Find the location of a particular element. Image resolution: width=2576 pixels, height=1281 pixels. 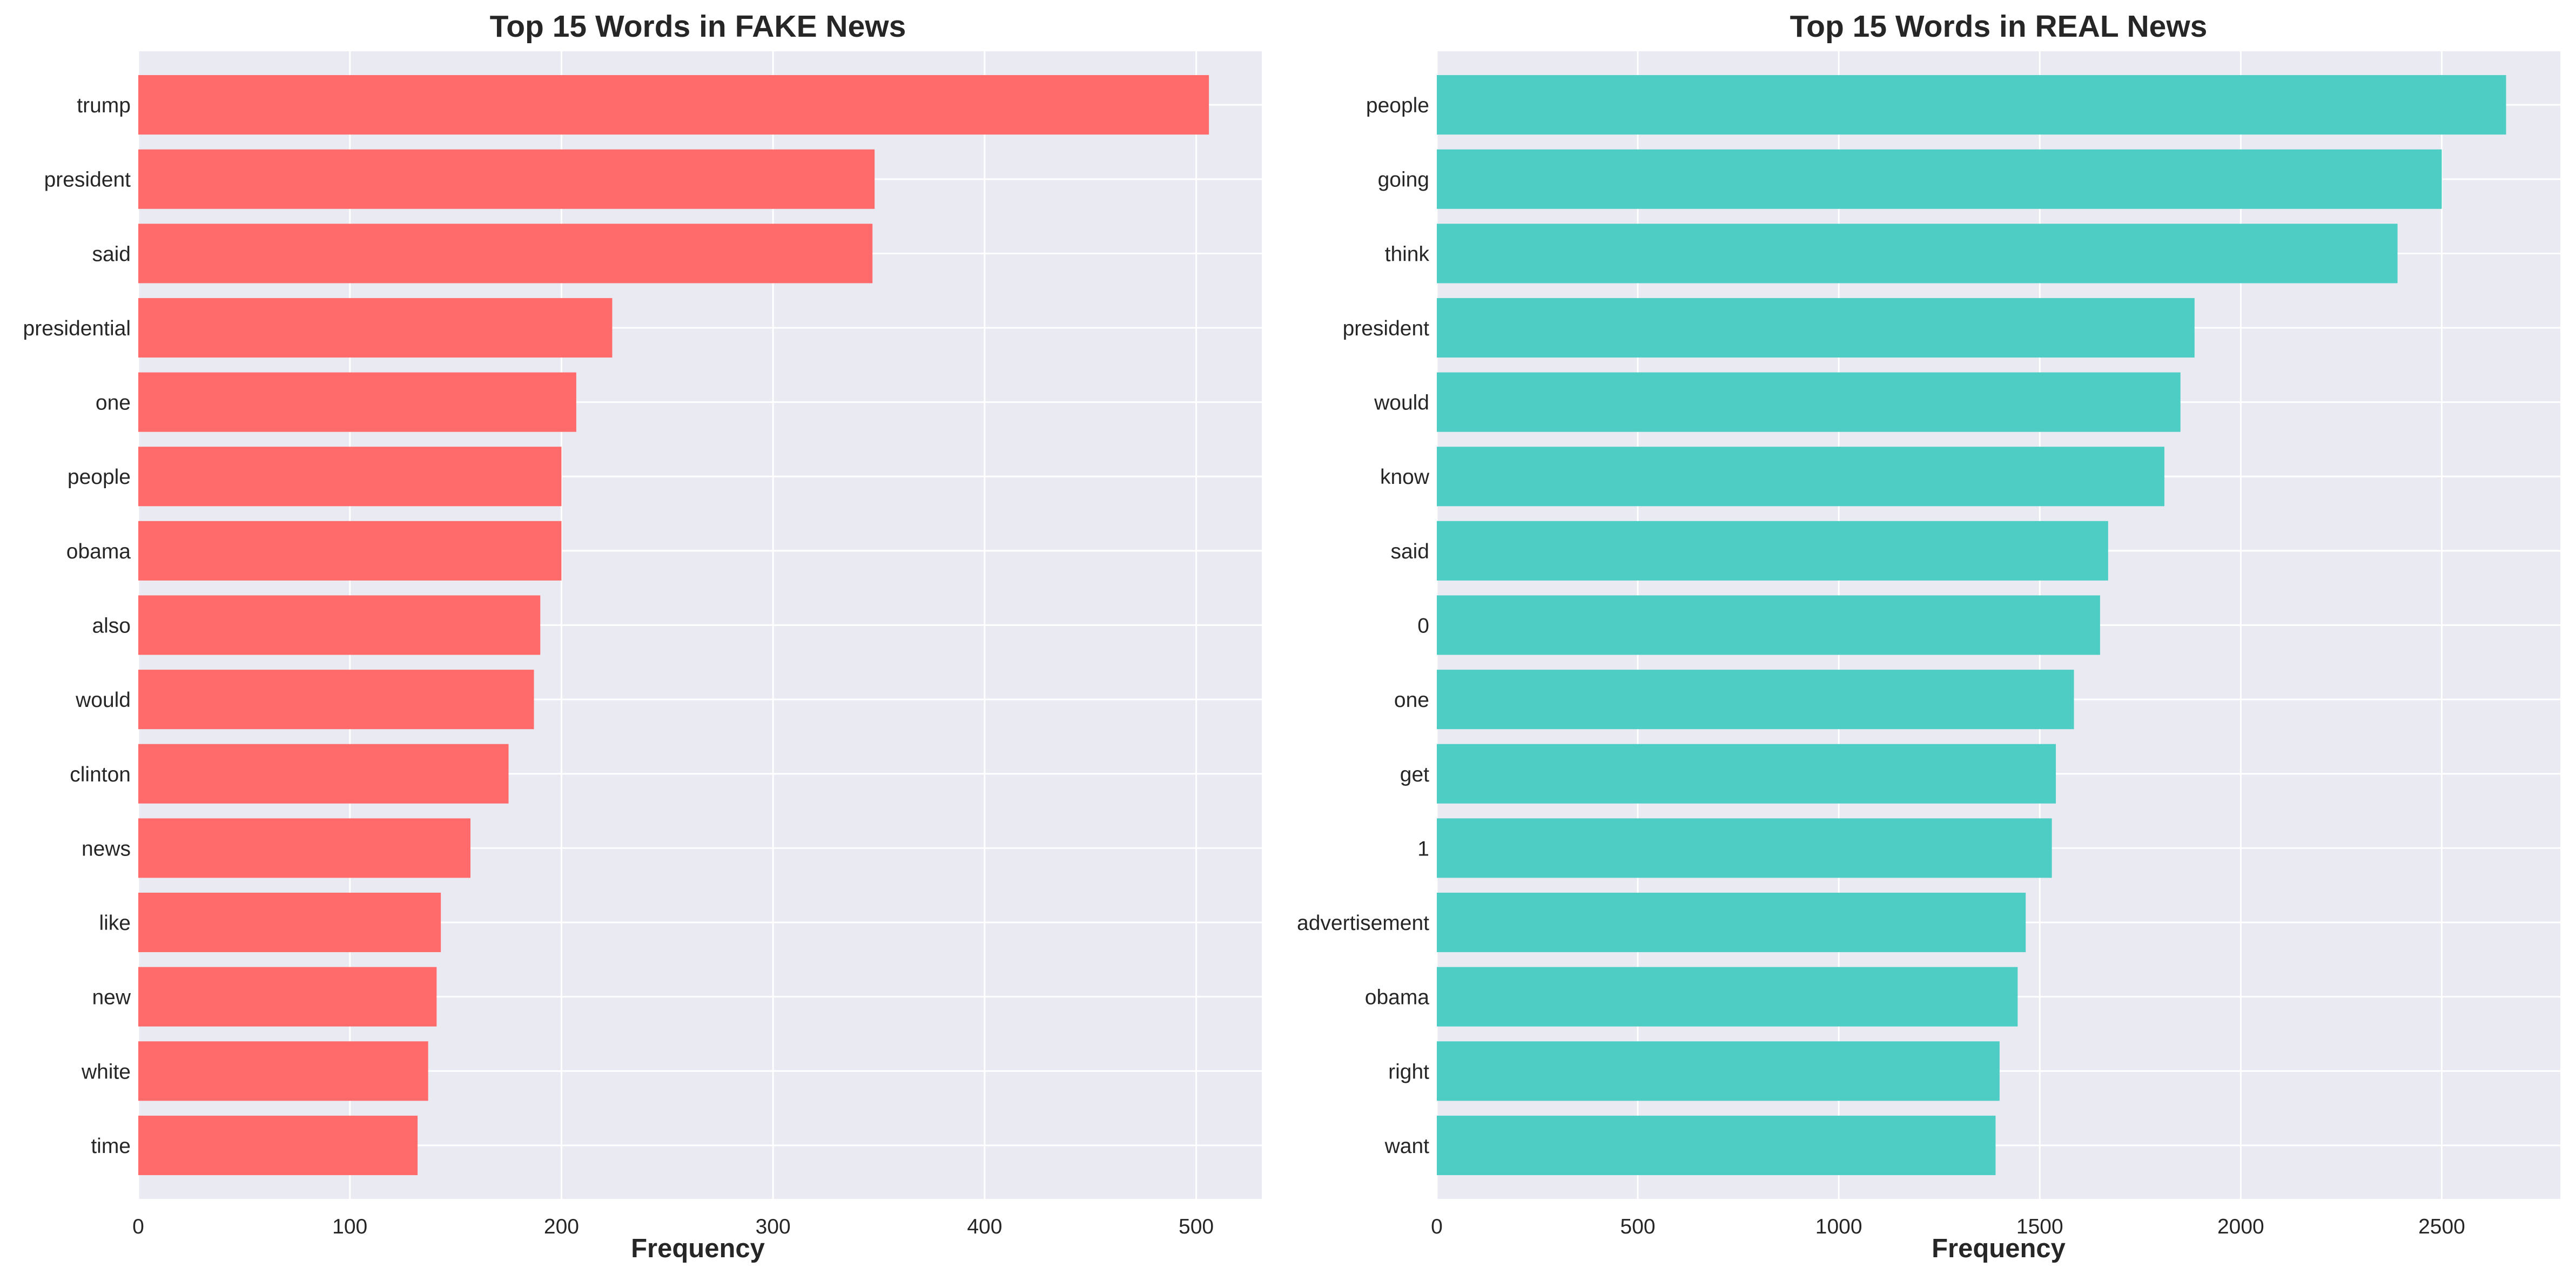

fake-x-tick-label: 300 is located at coordinates (773, 1226).